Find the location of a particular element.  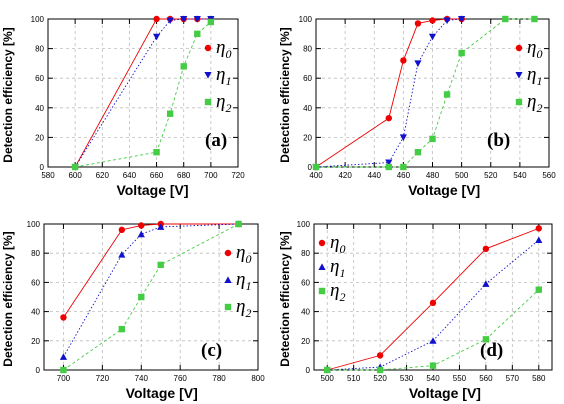

x-tick-label: 660 is located at coordinates (157, 175).